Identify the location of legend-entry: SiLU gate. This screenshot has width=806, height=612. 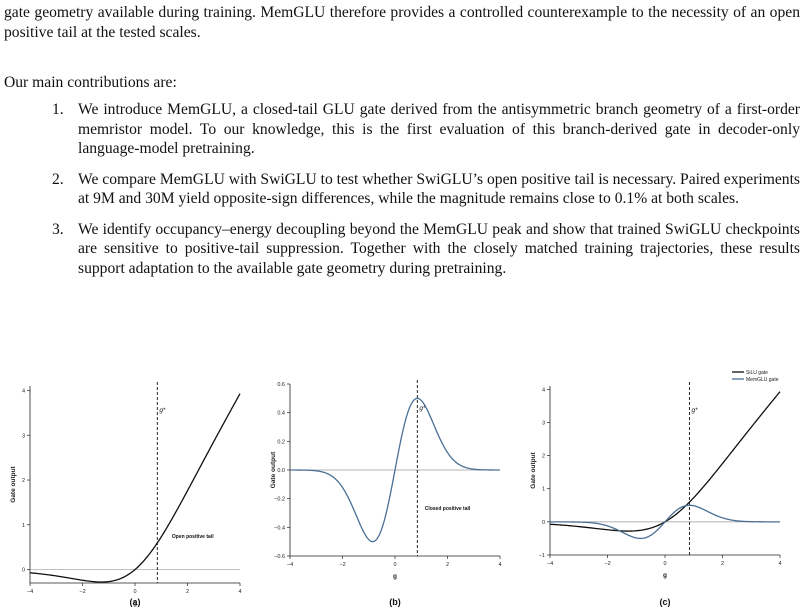
(757, 373).